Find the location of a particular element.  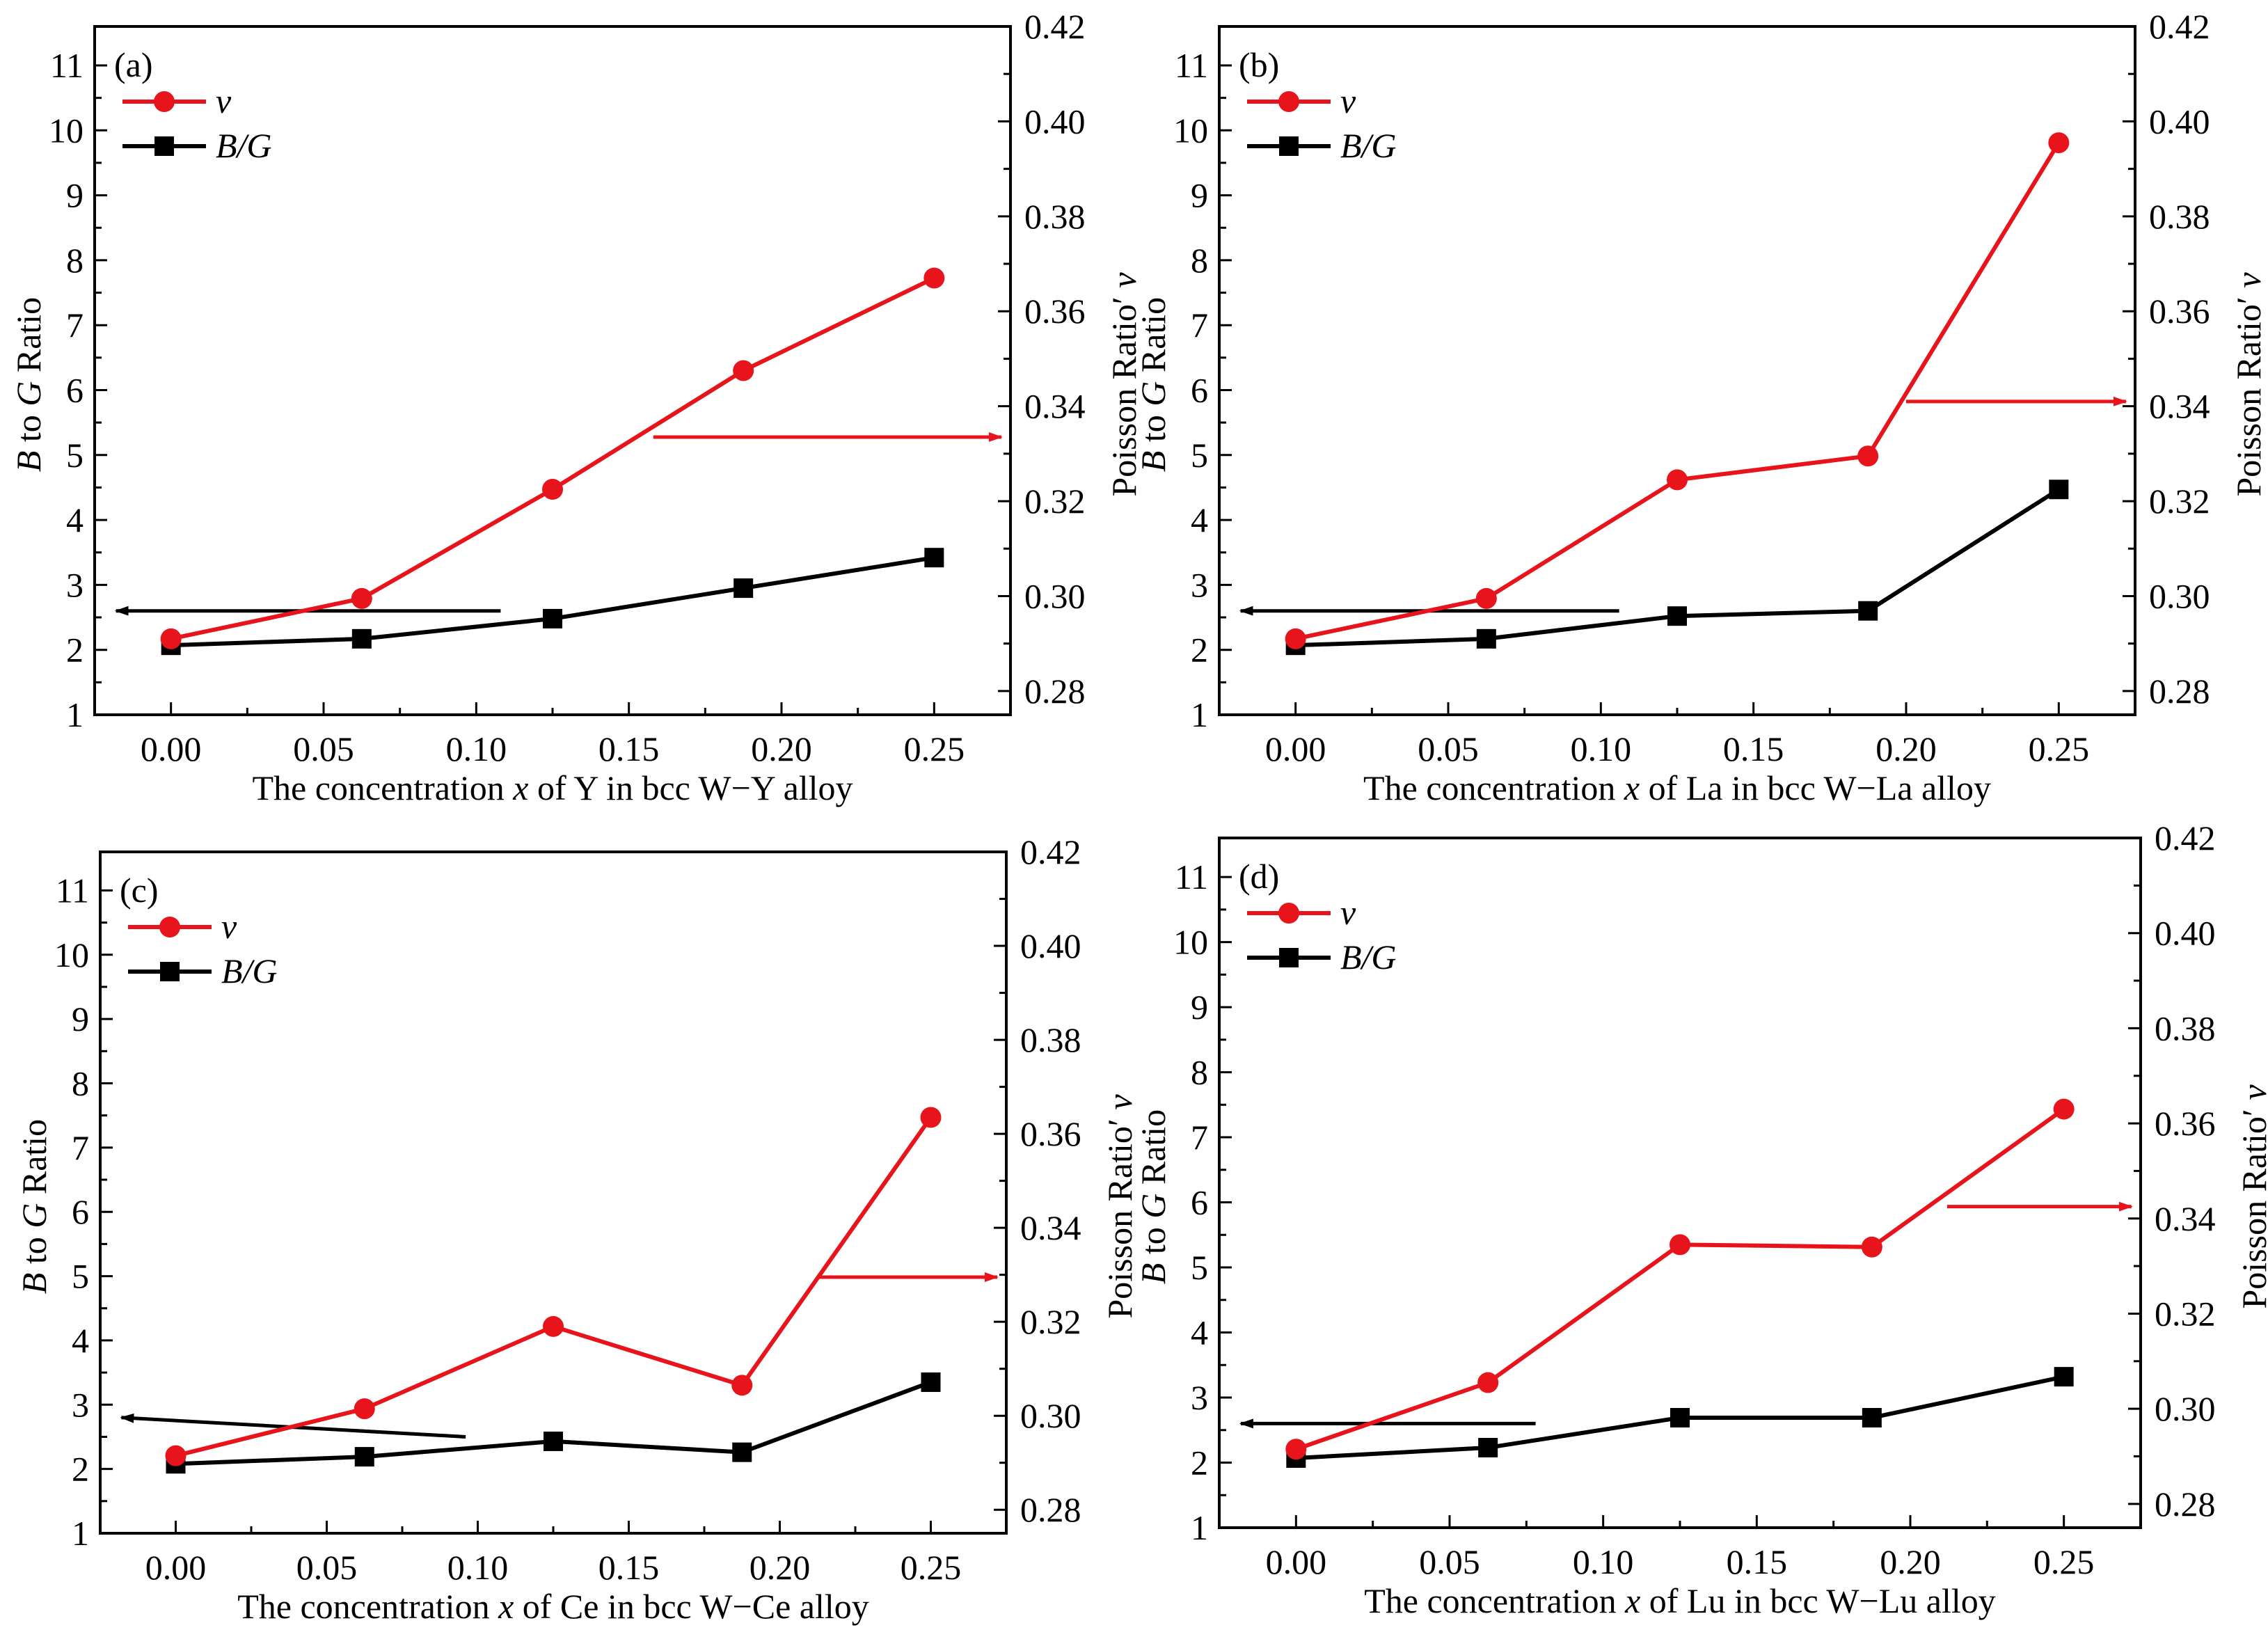

y-right-tick-label: 0.30 is located at coordinates (2179, 596).